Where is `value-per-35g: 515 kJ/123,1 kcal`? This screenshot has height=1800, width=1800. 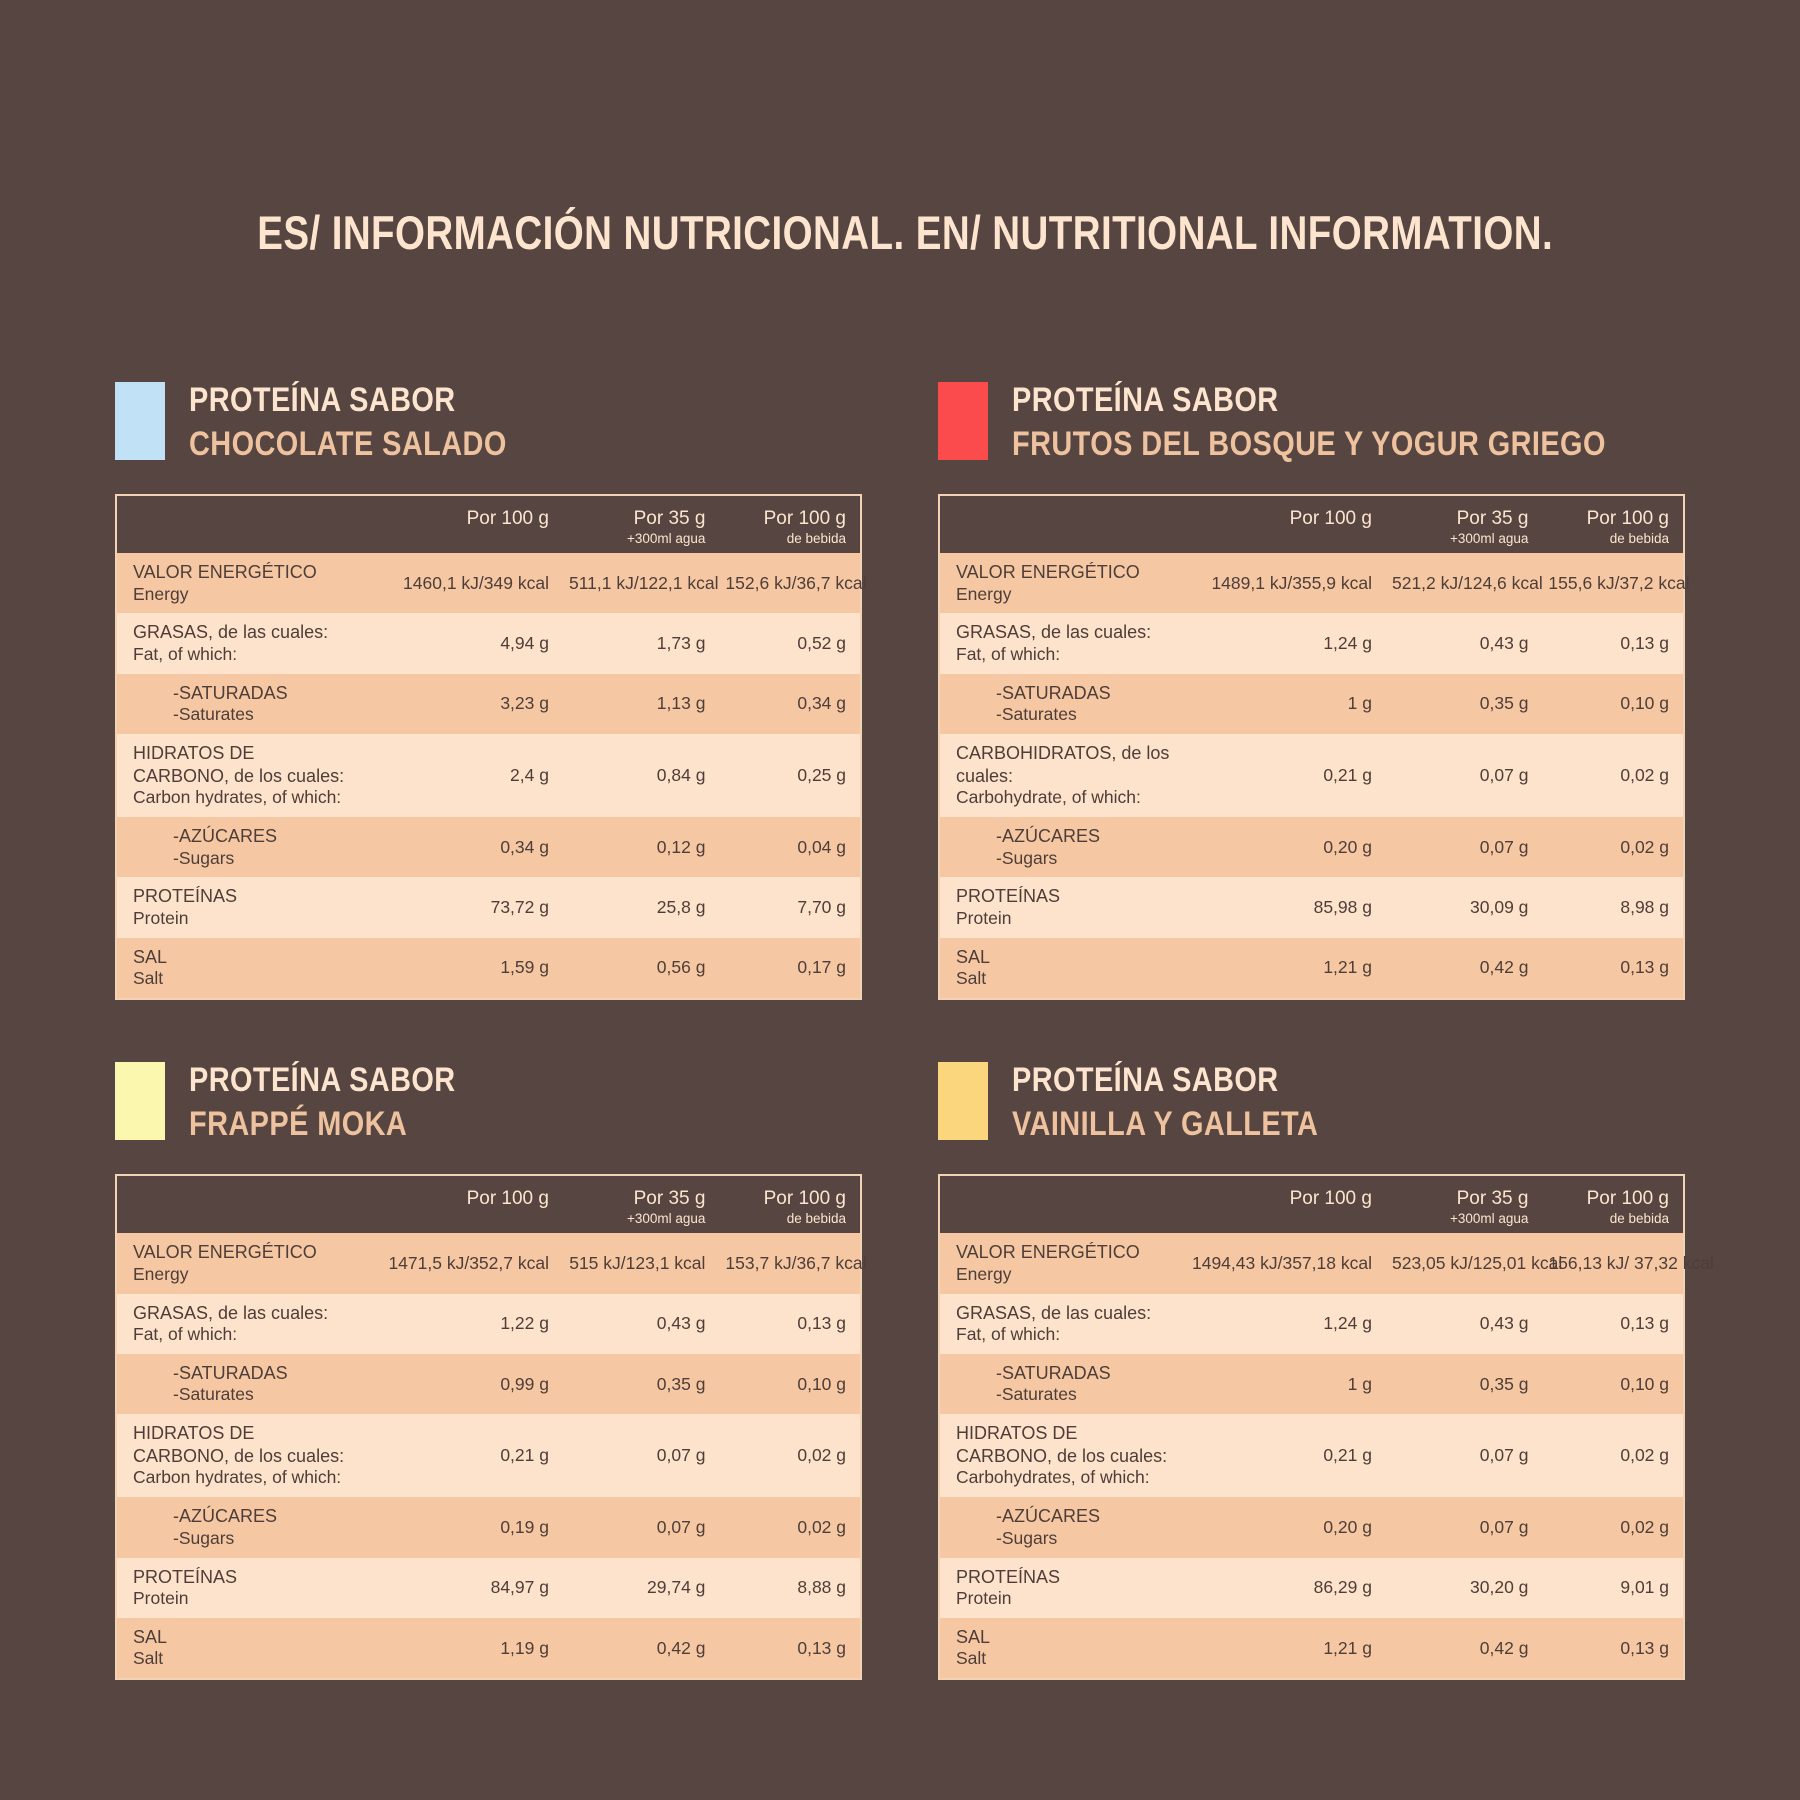
value-per-35g: 515 kJ/123,1 kcal is located at coordinates (641, 1263).